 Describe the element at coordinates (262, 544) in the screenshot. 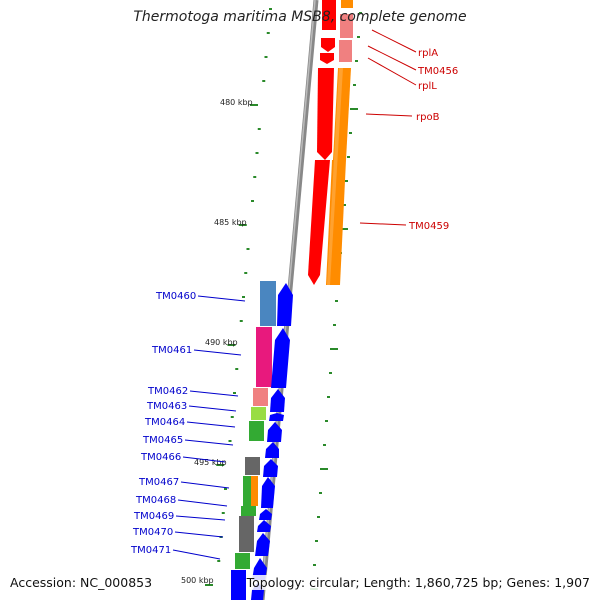

I see `gene-blue-TM0470` at that location.